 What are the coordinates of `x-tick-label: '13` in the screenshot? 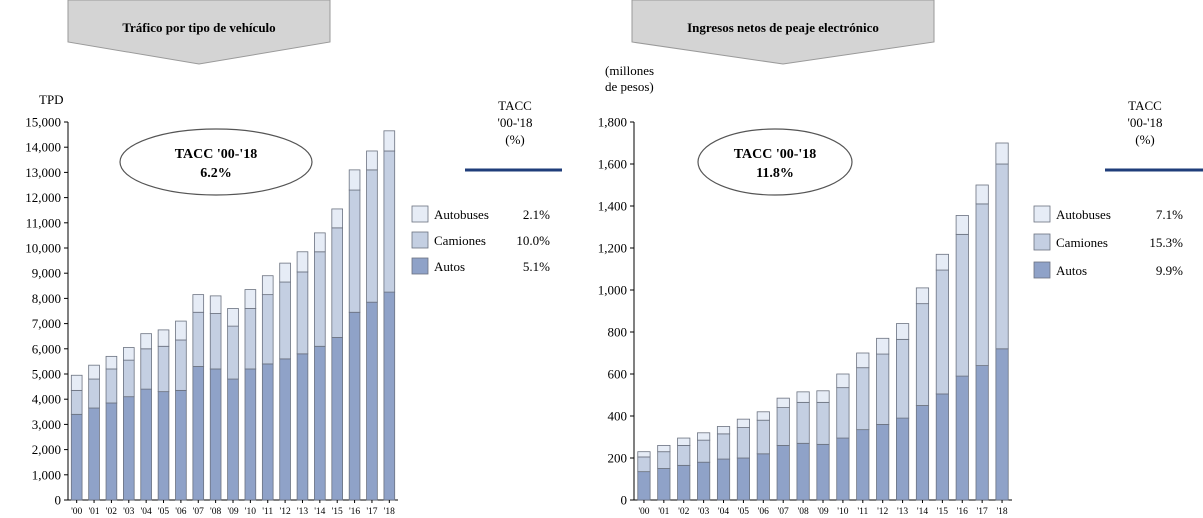 It's located at (902, 512).